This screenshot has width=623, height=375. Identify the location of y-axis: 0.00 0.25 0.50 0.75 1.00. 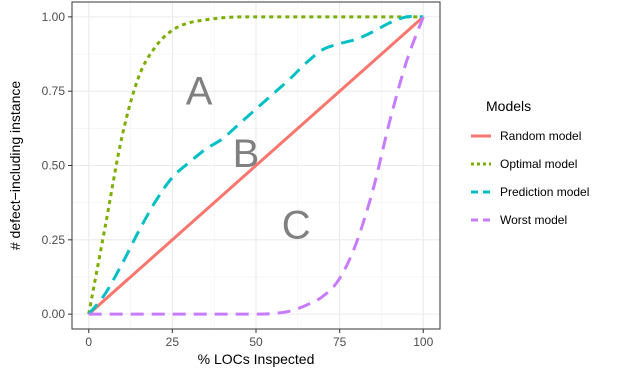
(57, 165).